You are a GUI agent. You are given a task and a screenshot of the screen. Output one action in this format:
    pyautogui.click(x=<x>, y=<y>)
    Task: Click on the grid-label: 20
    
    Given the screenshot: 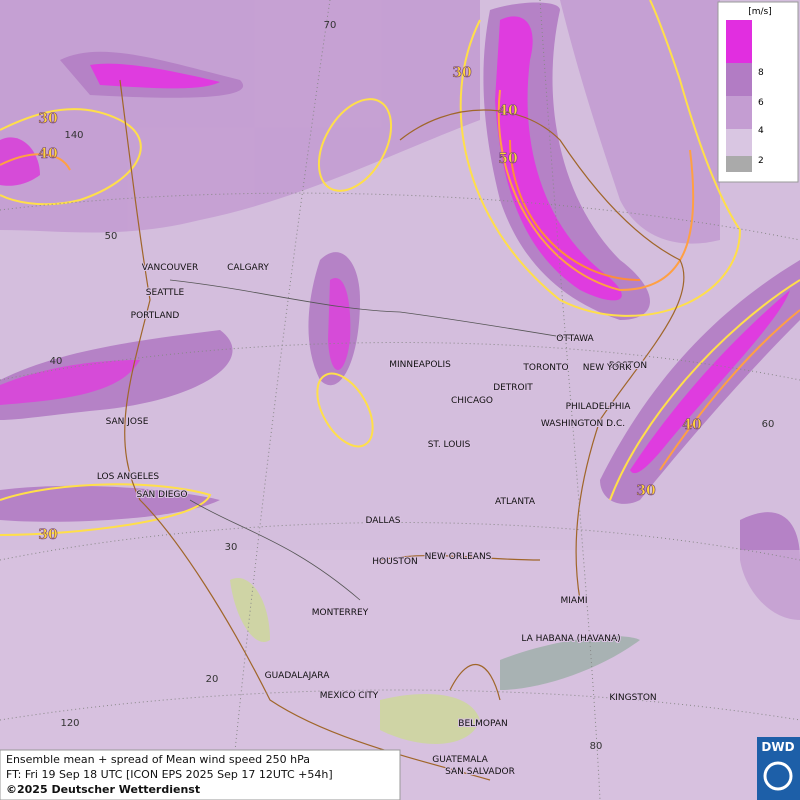 What is the action you would take?
    pyautogui.click(x=212, y=679)
    